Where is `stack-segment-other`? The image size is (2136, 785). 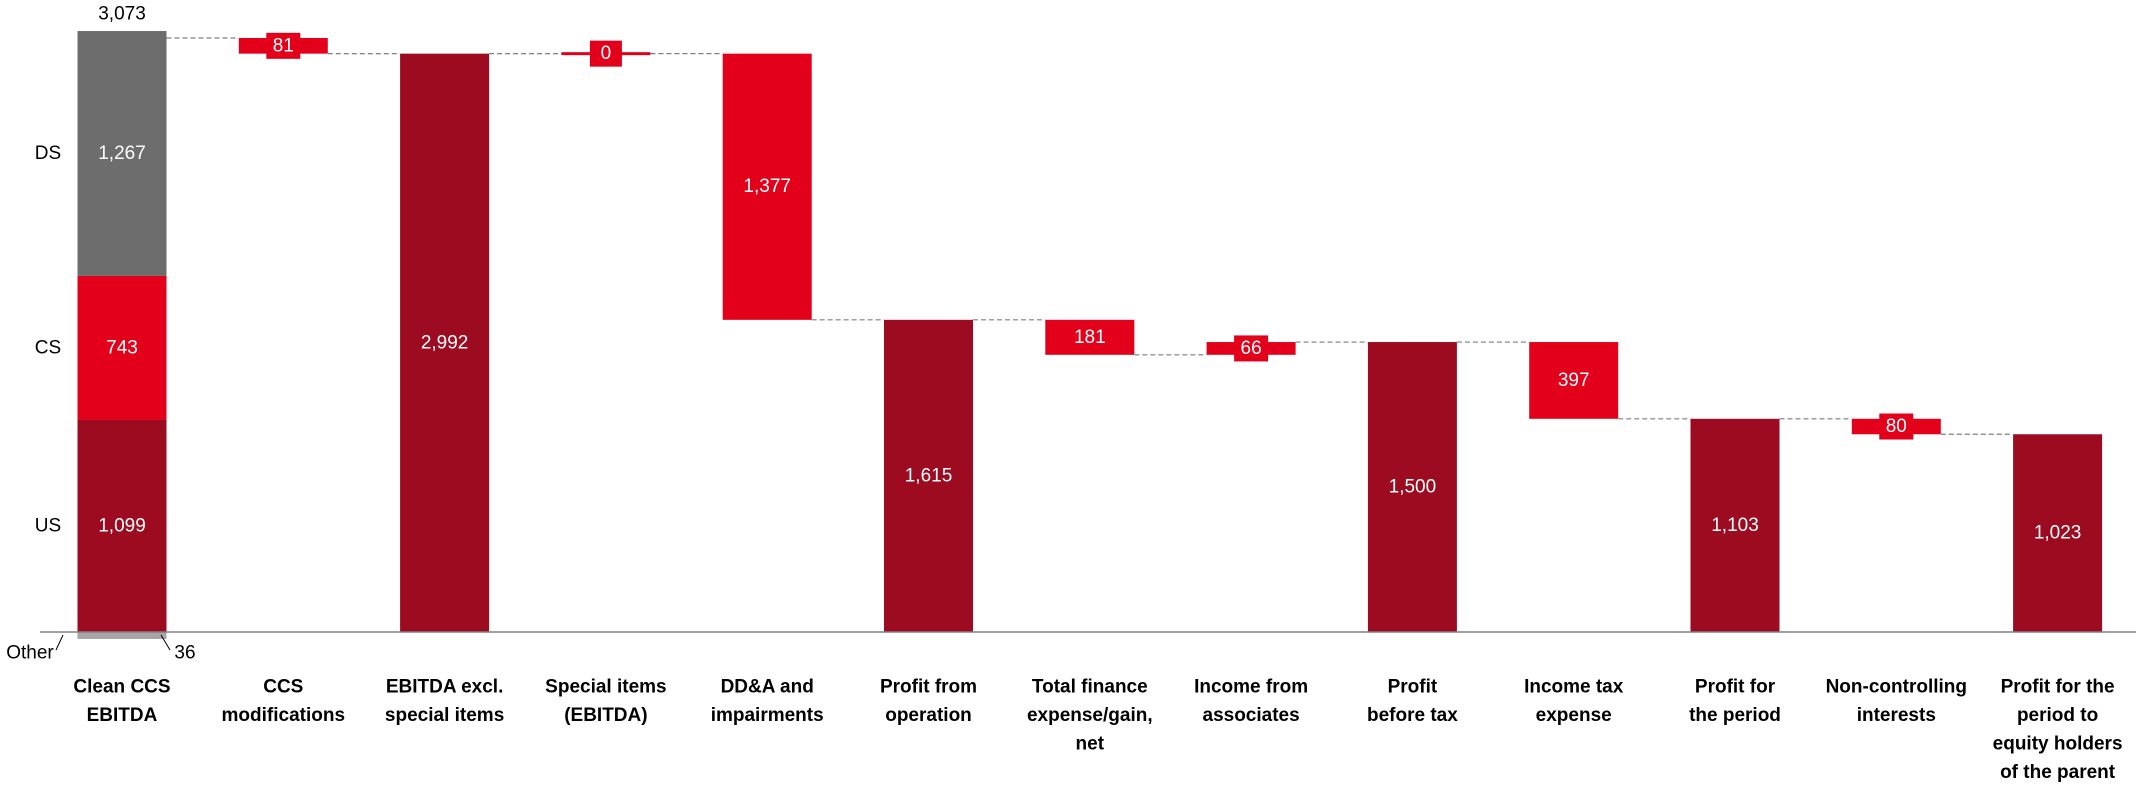
stack-segment-other is located at coordinates (122, 635).